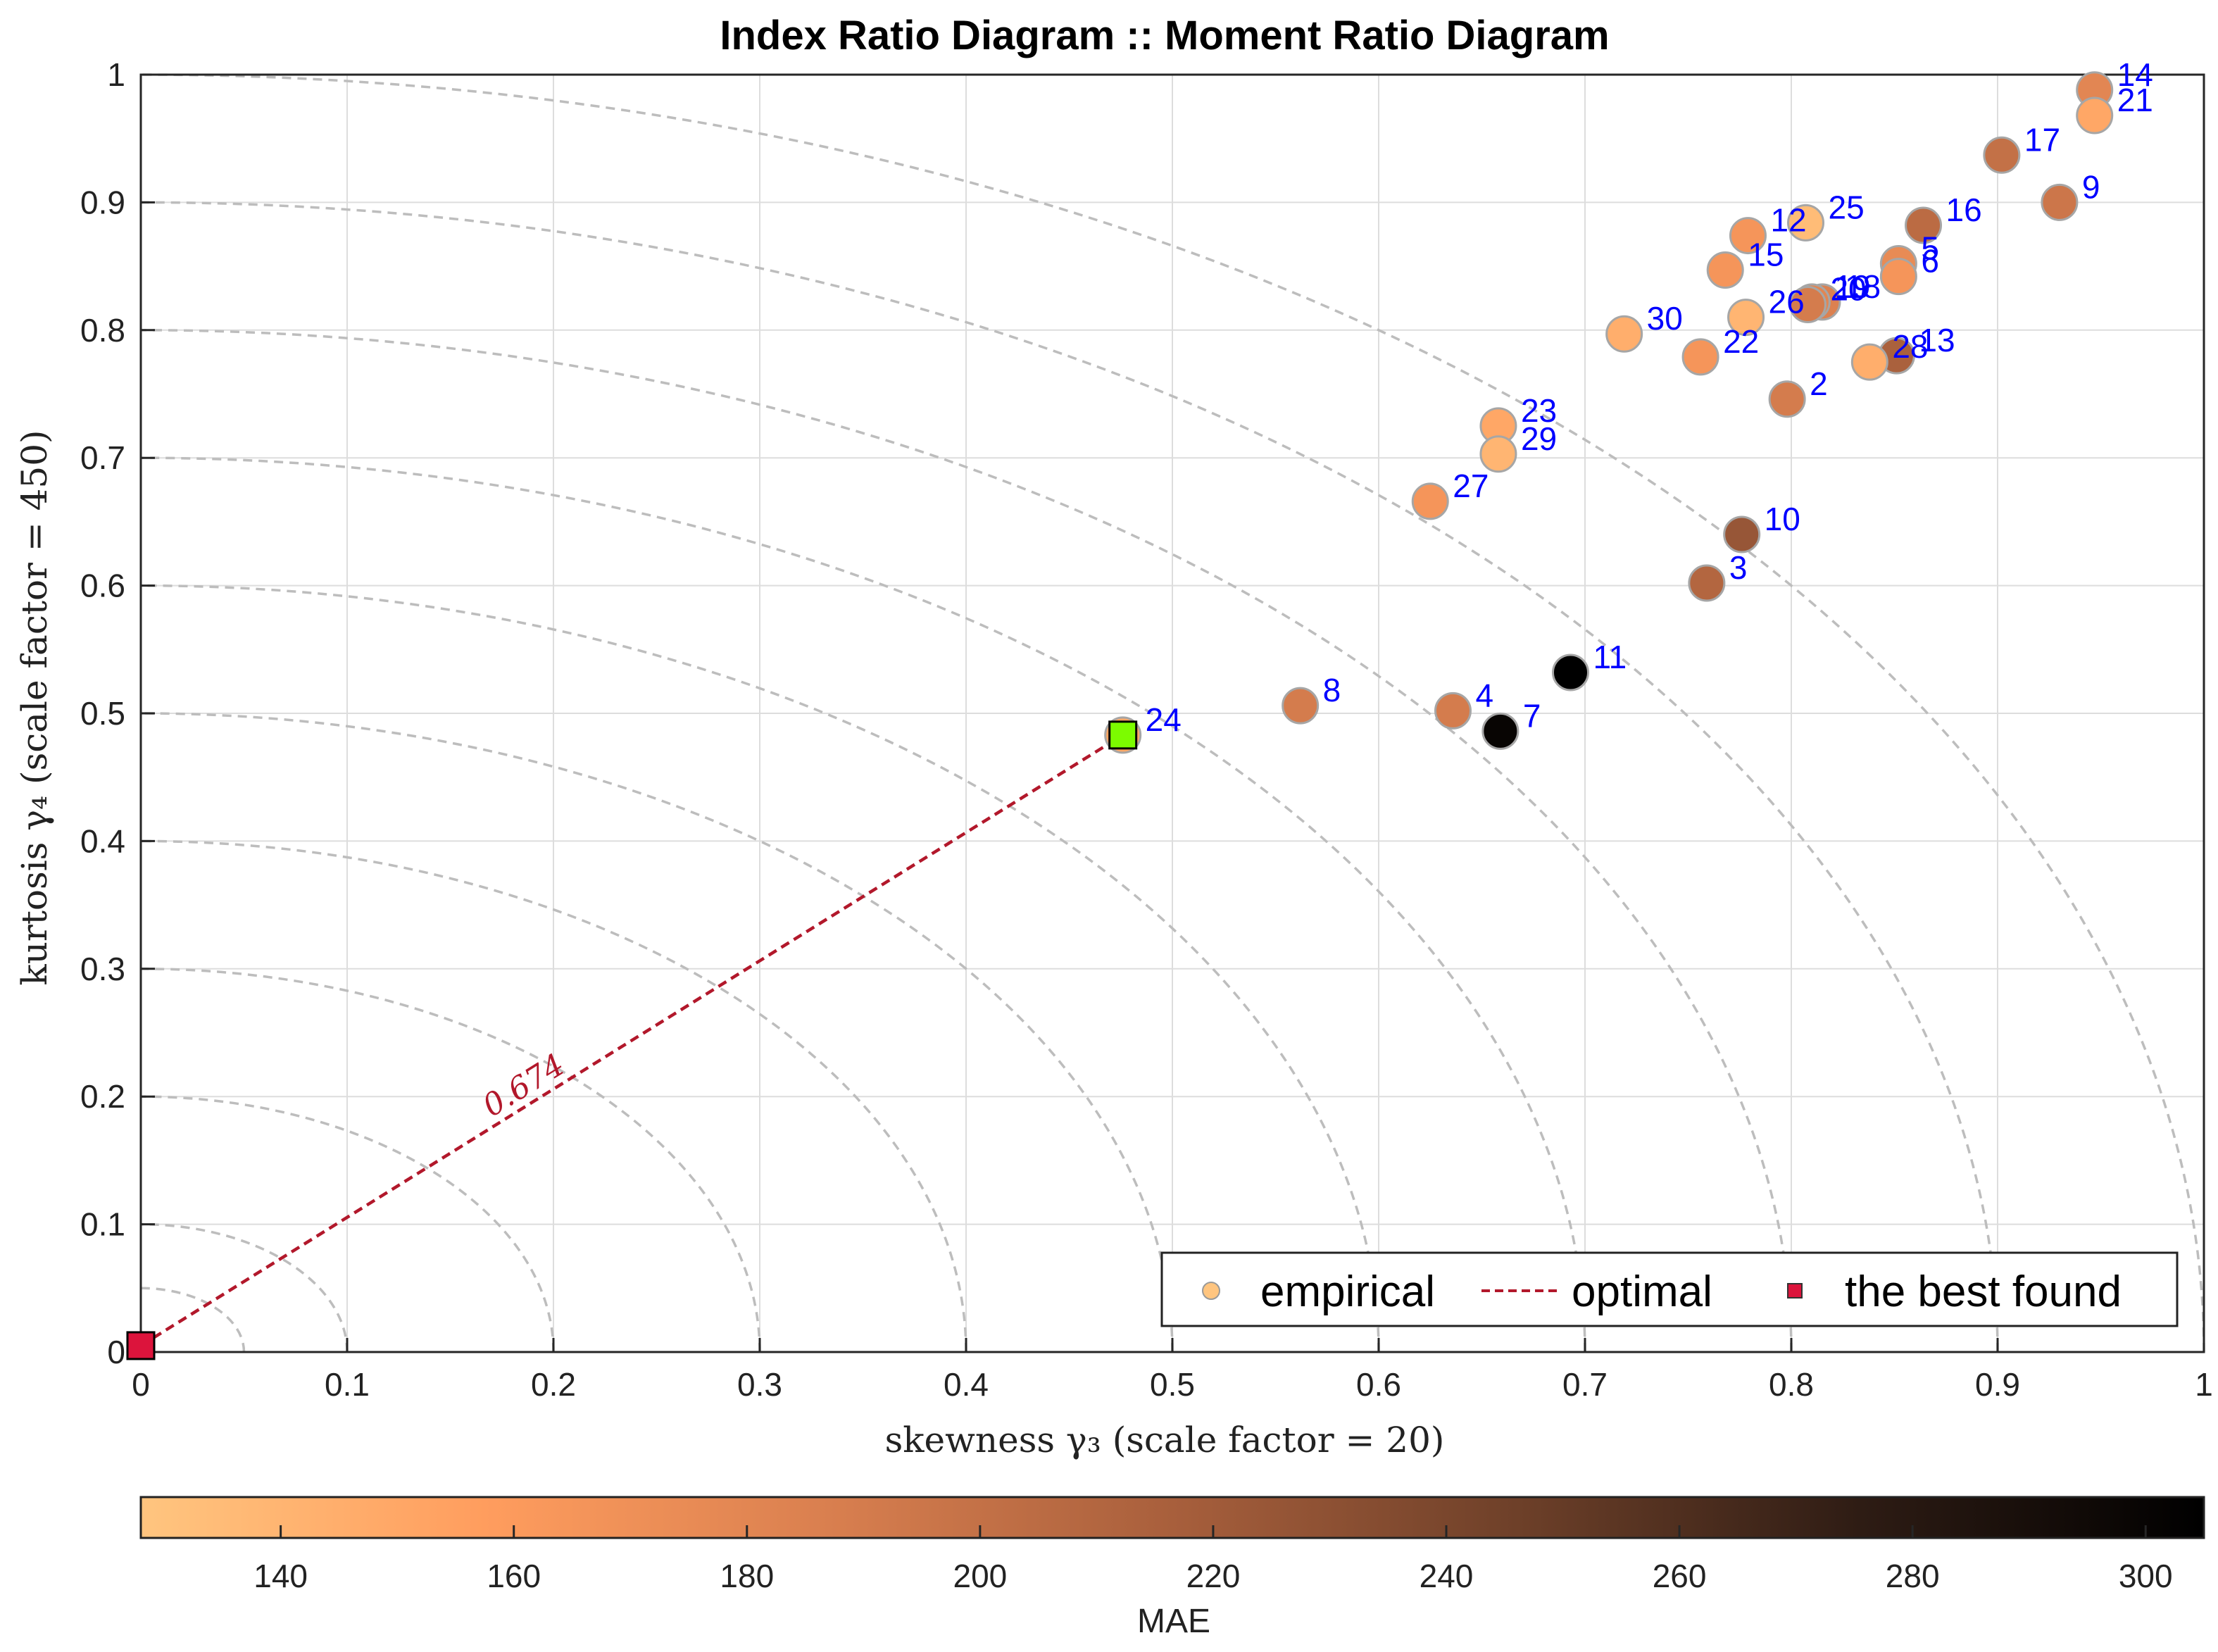 This screenshot has width=2218, height=1652. What do you see at coordinates (141, 1384) in the screenshot?
I see `x-tick-label: 0` at bounding box center [141, 1384].